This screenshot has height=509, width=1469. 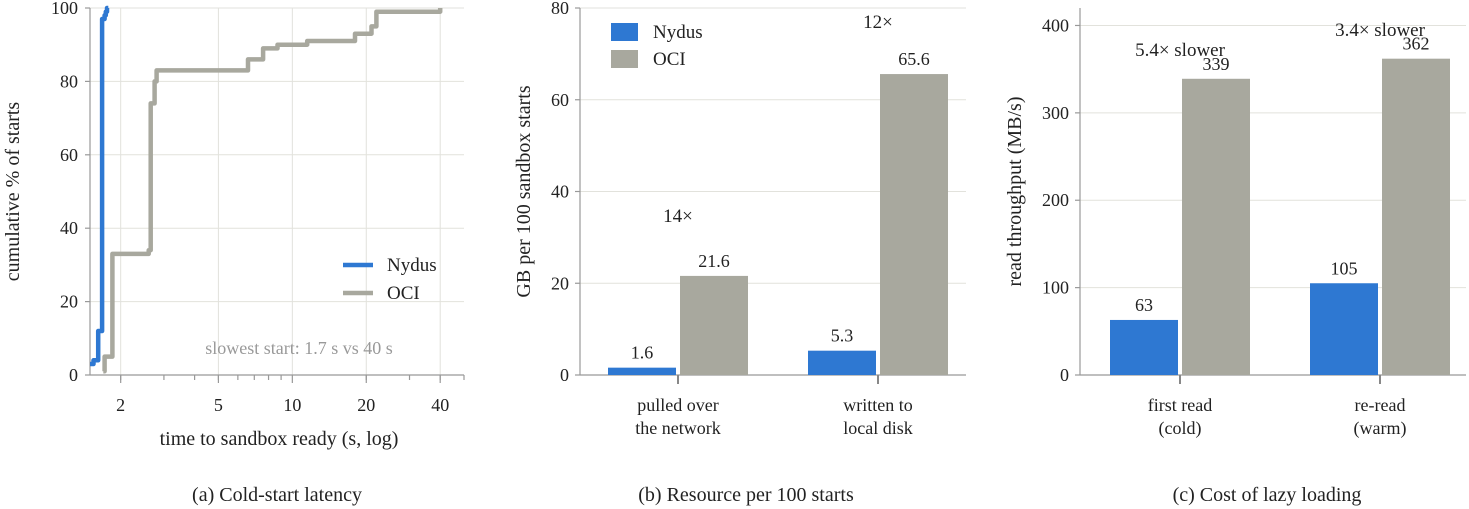 What do you see at coordinates (878, 428) in the screenshot?
I see `category-label: local disk` at bounding box center [878, 428].